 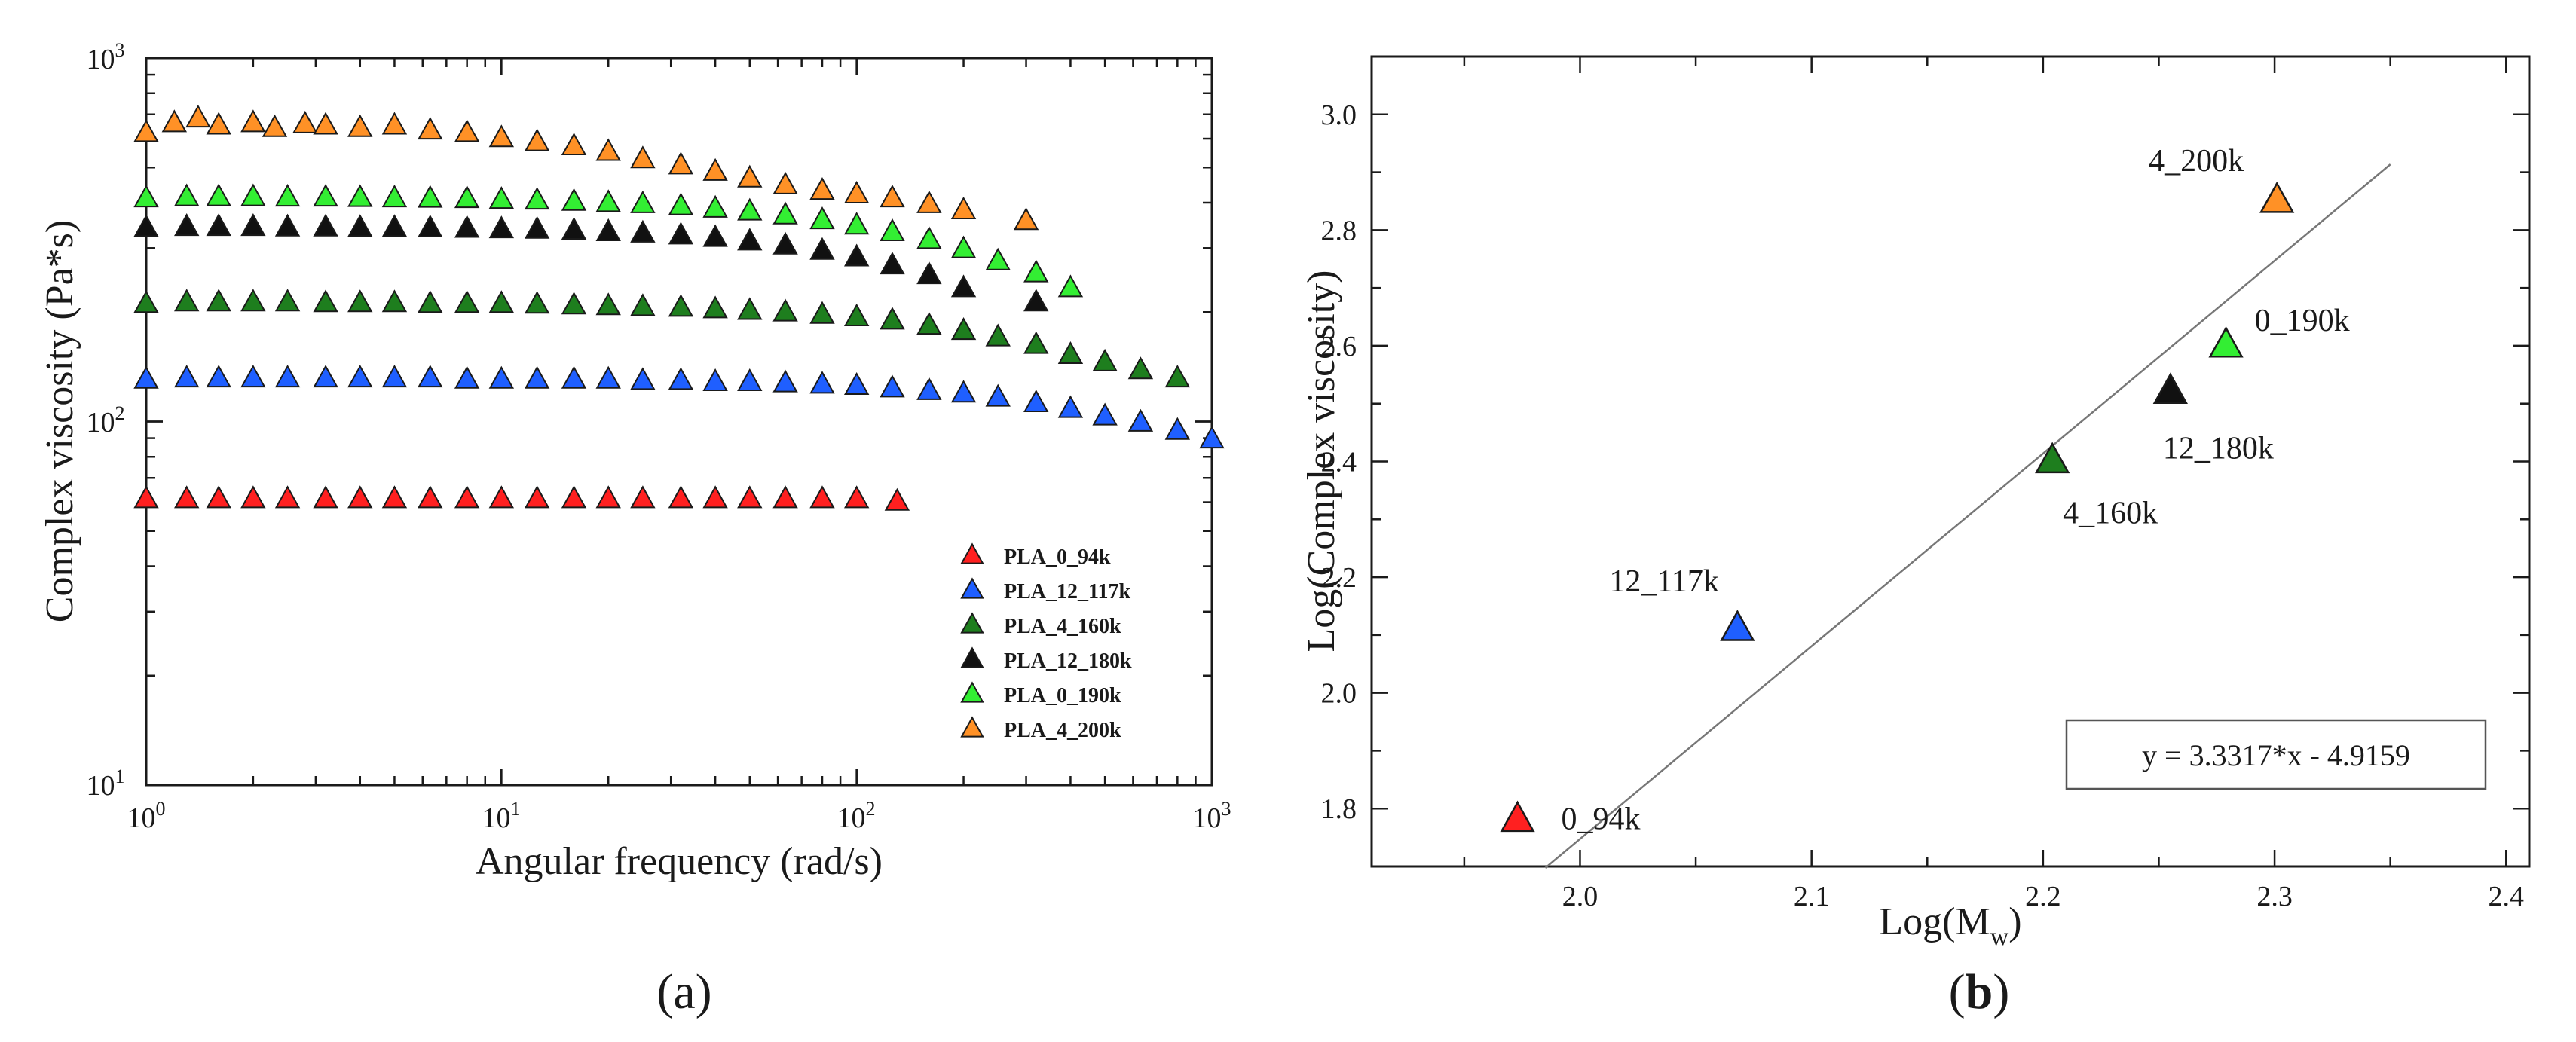 I want to click on b-x-tick-label: 2.4, so click(x=2507, y=896).